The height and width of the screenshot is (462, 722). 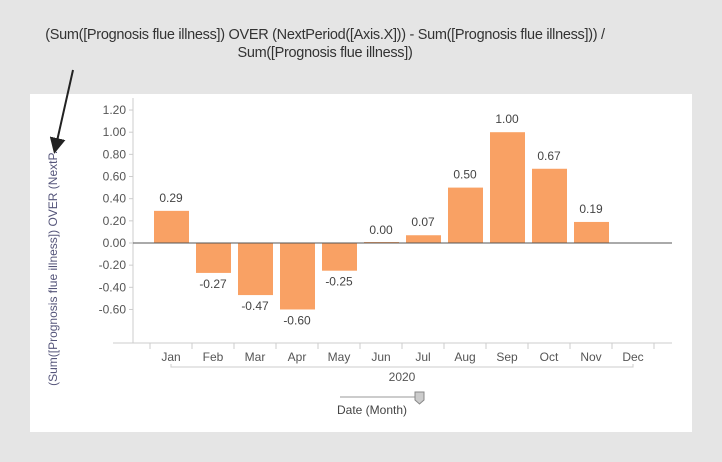 I want to click on y-tick-label: 0.60, so click(x=115, y=177).